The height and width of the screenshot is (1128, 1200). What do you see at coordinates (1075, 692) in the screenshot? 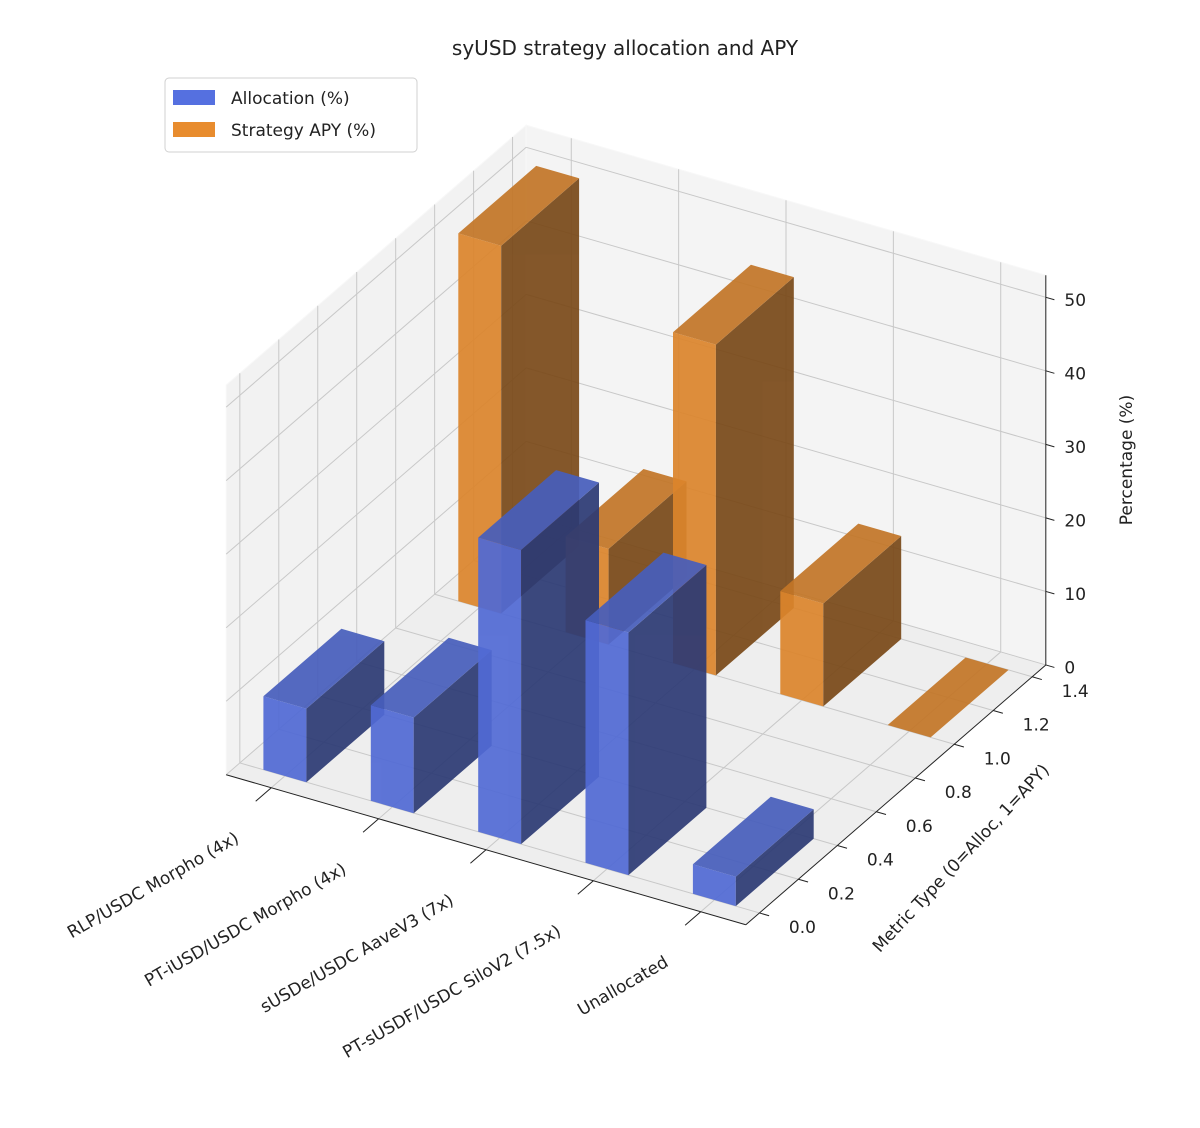
I see `y-tick-label: 1.4` at bounding box center [1075, 692].